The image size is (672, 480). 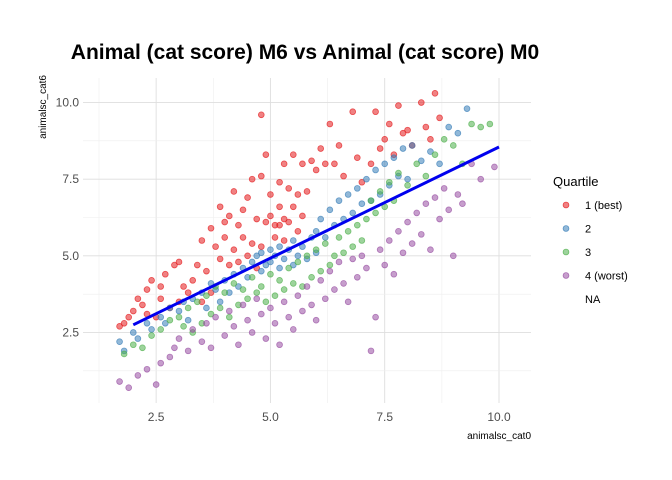 What do you see at coordinates (156, 417) in the screenshot?
I see `x-tick-label: 2.5` at bounding box center [156, 417].